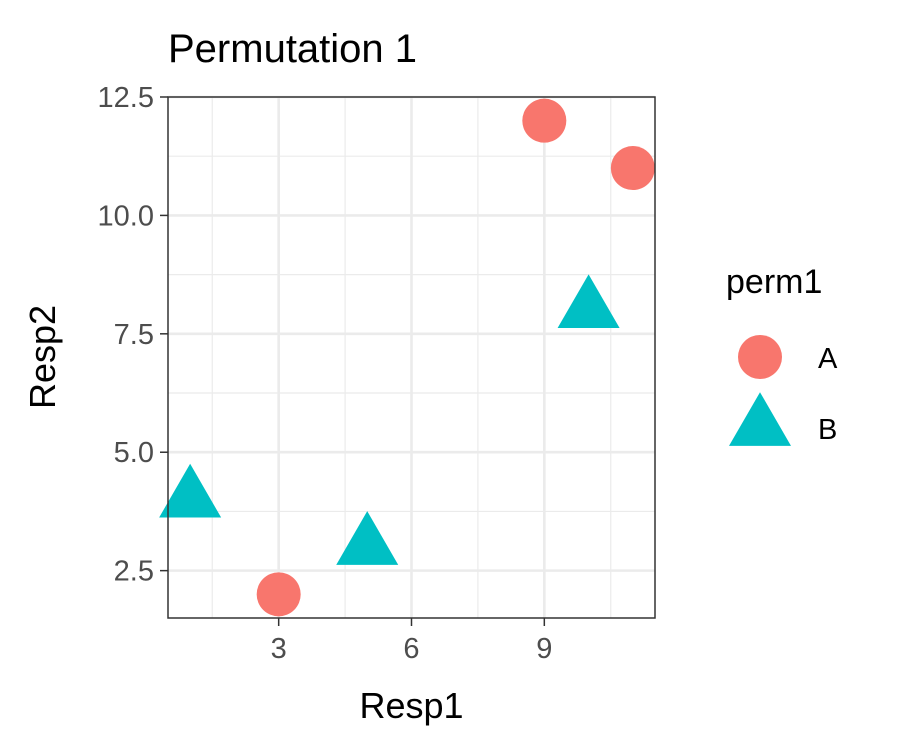 The height and width of the screenshot is (755, 900). What do you see at coordinates (544, 649) in the screenshot?
I see `x-tick-label: 9` at bounding box center [544, 649].